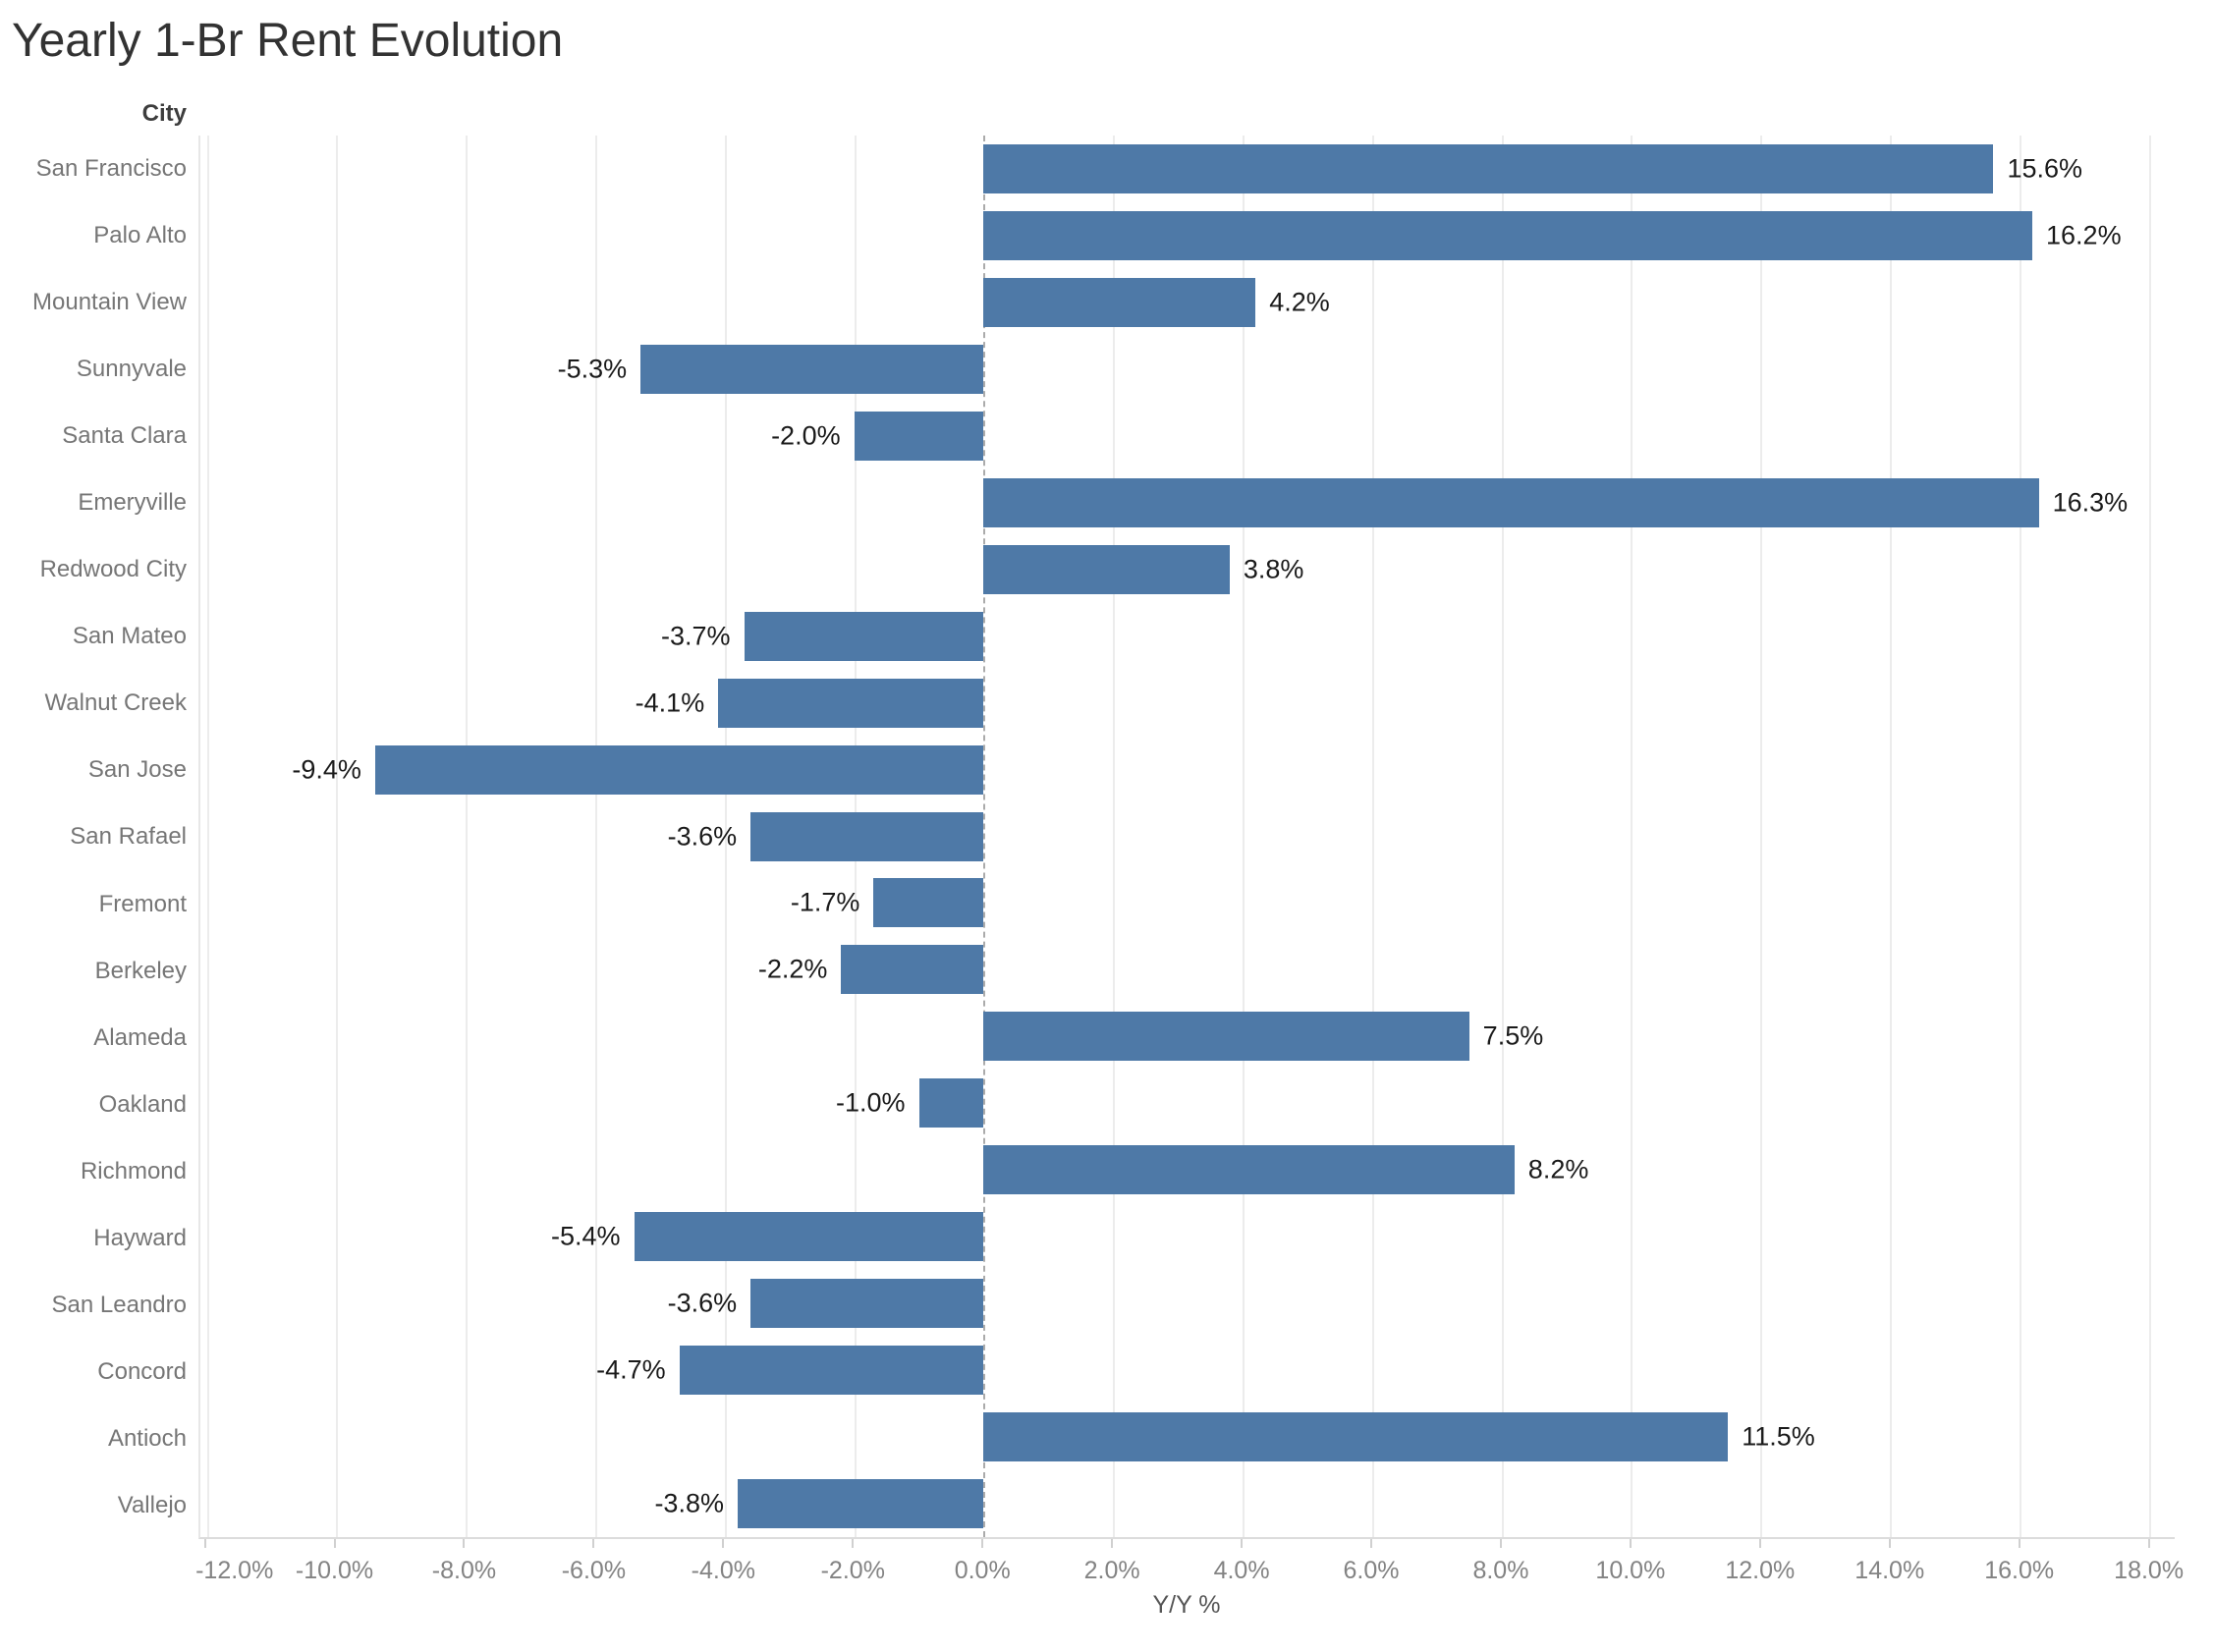  What do you see at coordinates (131, 369) in the screenshot?
I see `category-label-sunnyvale: Sunnyvale` at bounding box center [131, 369].